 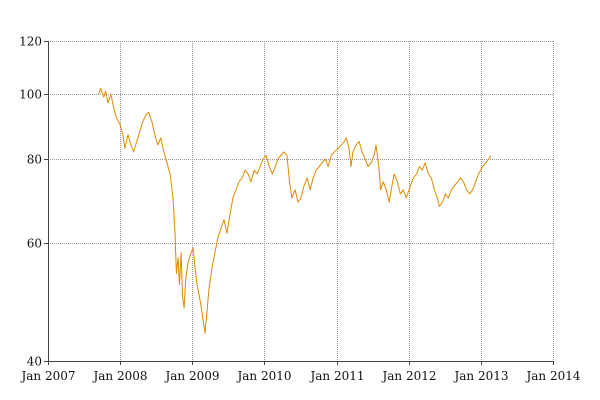 I want to click on y-tick-label: 80, so click(x=34, y=160).